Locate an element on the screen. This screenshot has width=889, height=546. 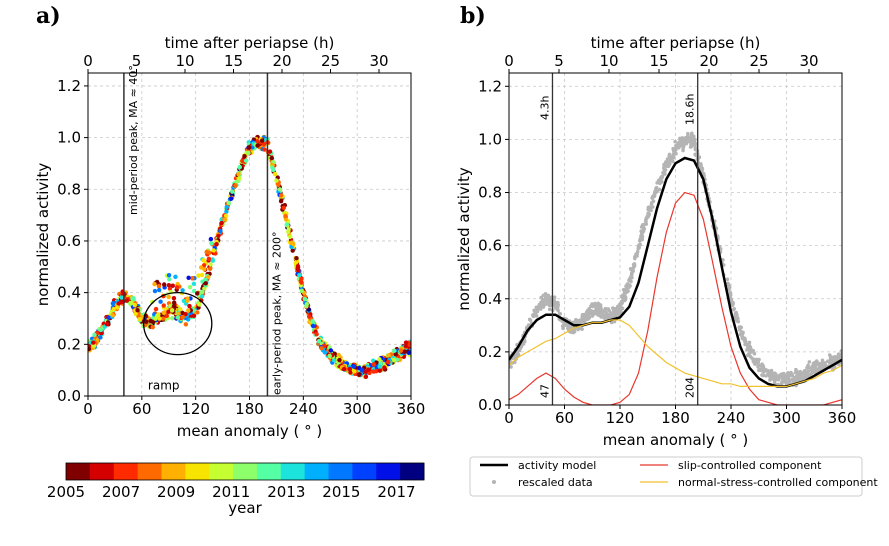
ytick-label-a-0: 0.0 is located at coordinates (69, 396).